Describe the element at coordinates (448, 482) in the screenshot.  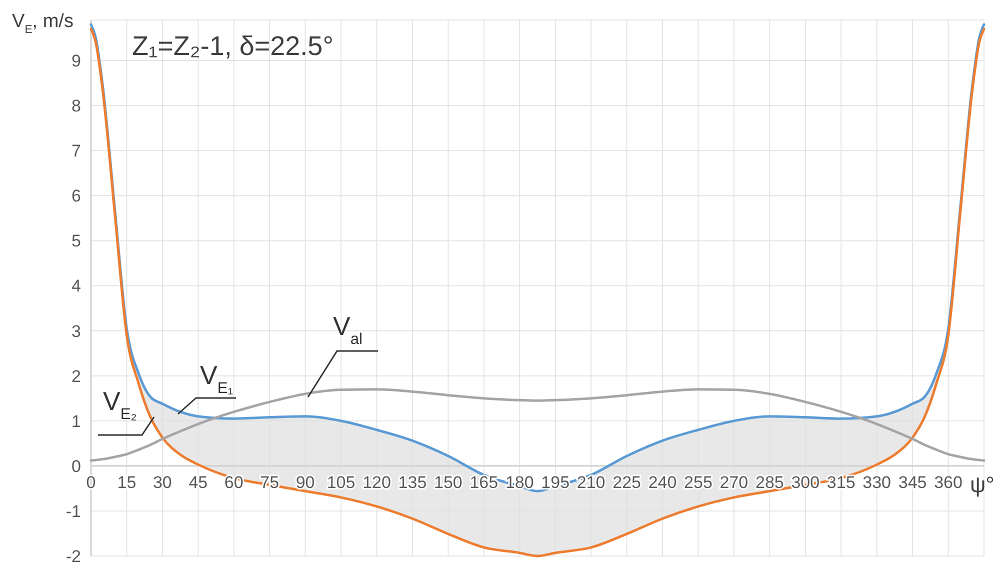
I see `x-tick-label: 150` at that location.